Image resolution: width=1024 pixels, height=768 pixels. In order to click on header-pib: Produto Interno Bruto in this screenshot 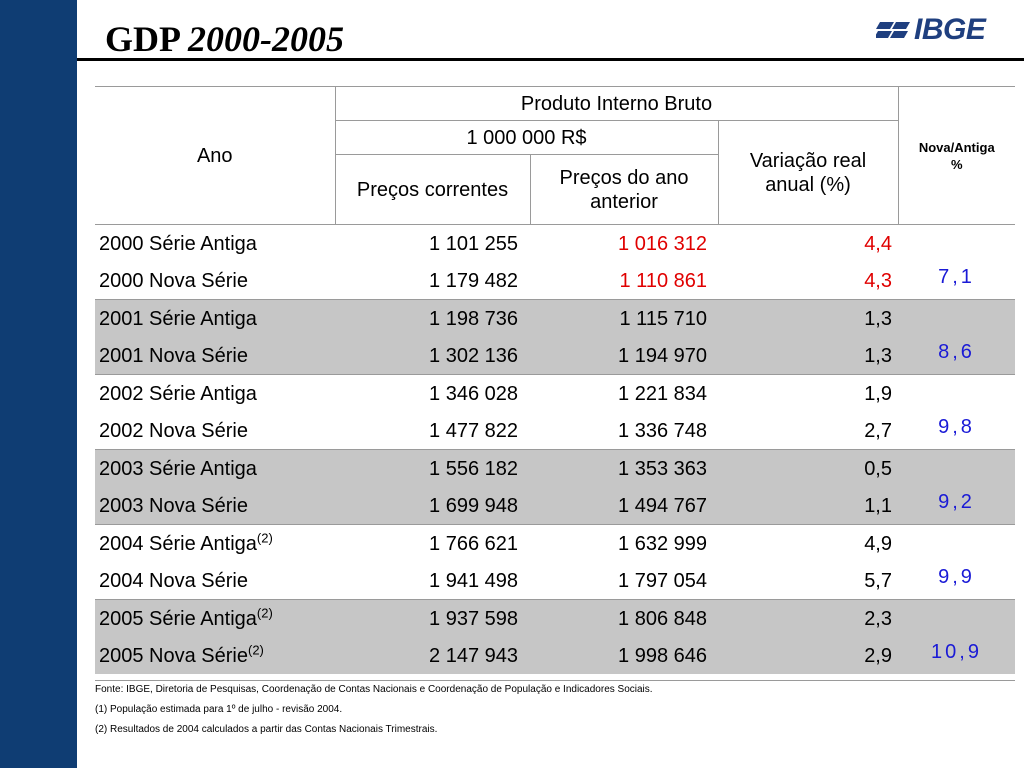, I will do `click(616, 103)`.